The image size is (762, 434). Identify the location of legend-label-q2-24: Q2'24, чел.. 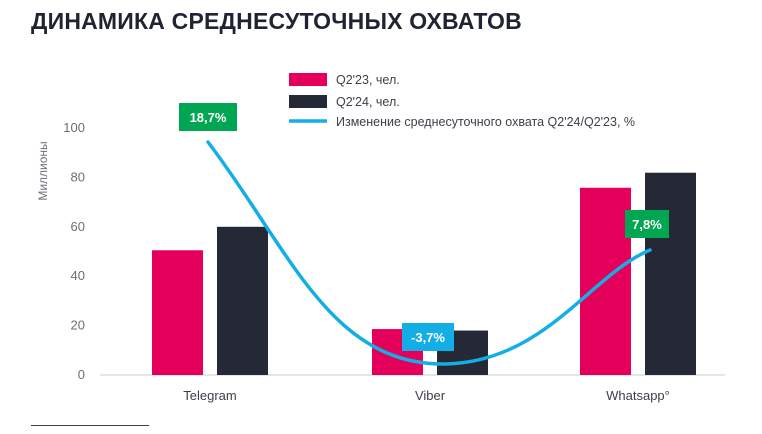
(368, 102).